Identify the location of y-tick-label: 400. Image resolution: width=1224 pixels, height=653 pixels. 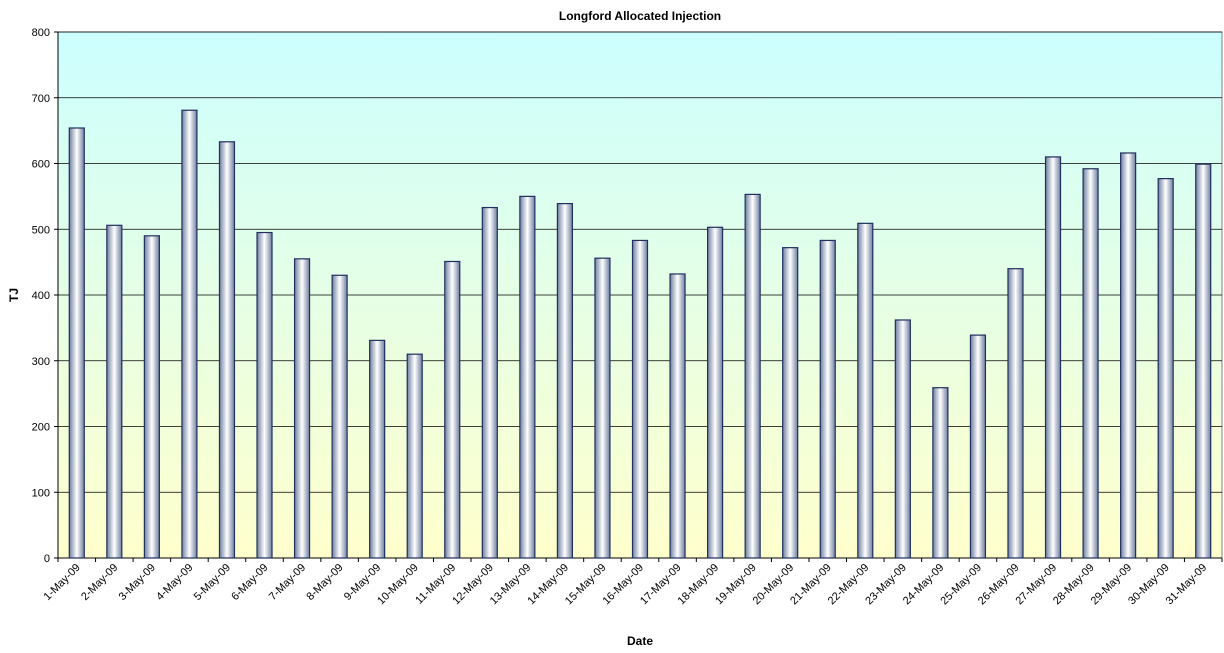
(41, 296).